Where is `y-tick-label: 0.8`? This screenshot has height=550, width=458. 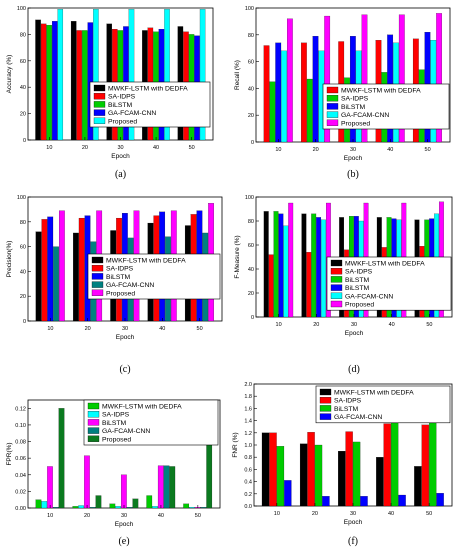 y-tick-label: 0.8 is located at coordinates (248, 458).